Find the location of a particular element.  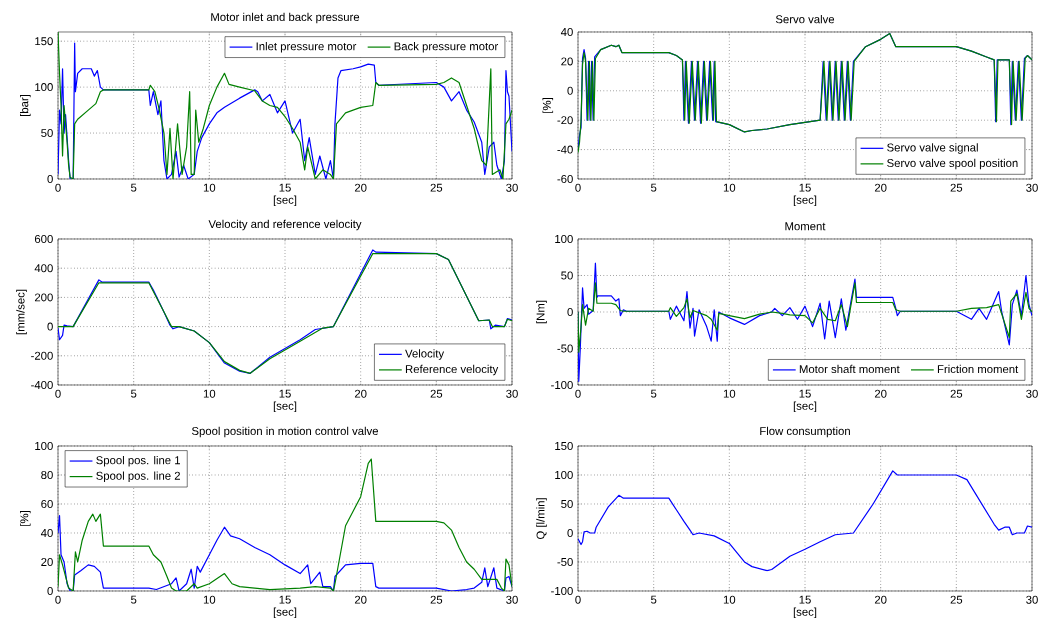

y-tick-label: 200 is located at coordinates (43, 297).